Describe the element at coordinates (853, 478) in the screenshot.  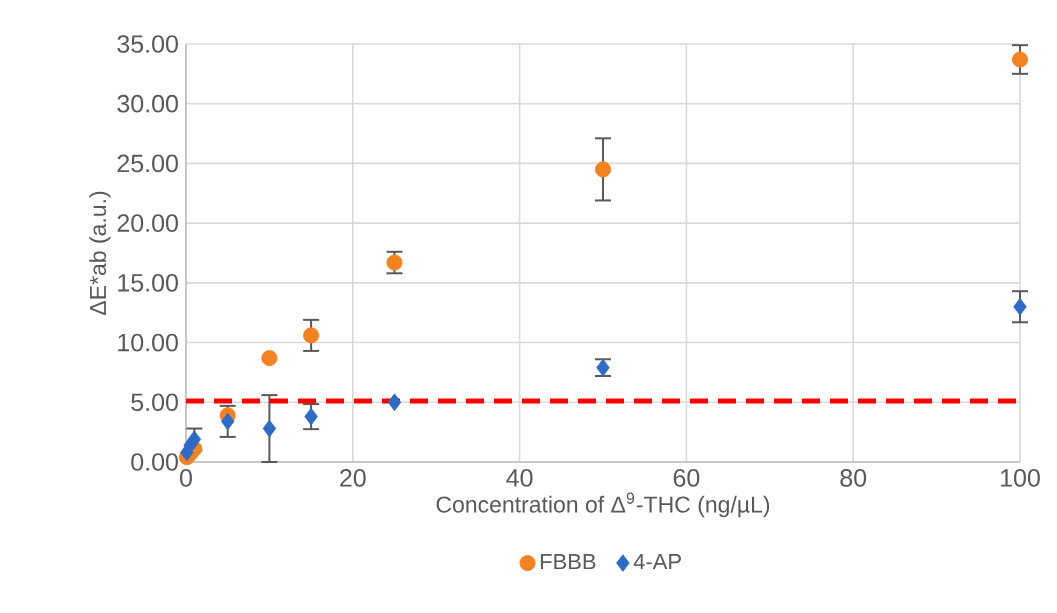
I see `x-tick-label: 80` at that location.